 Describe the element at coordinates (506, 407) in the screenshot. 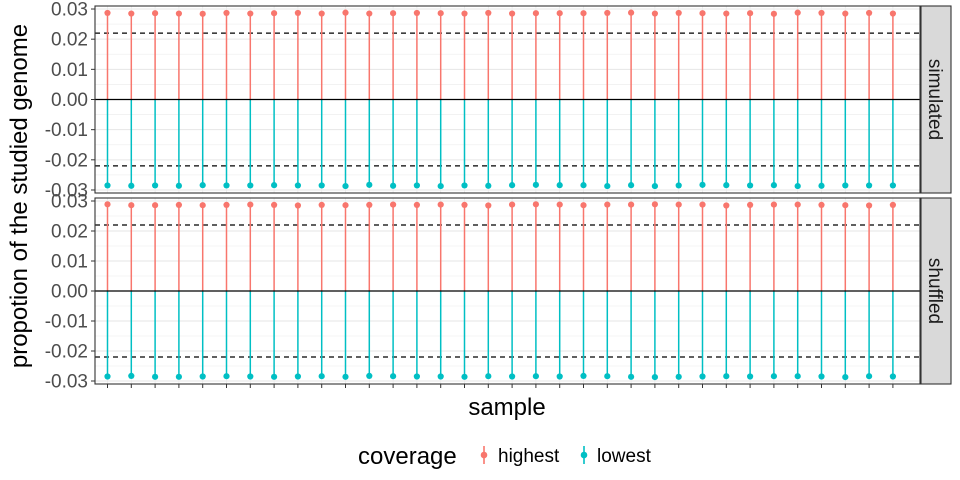

I see `x-axis-title: sample` at that location.